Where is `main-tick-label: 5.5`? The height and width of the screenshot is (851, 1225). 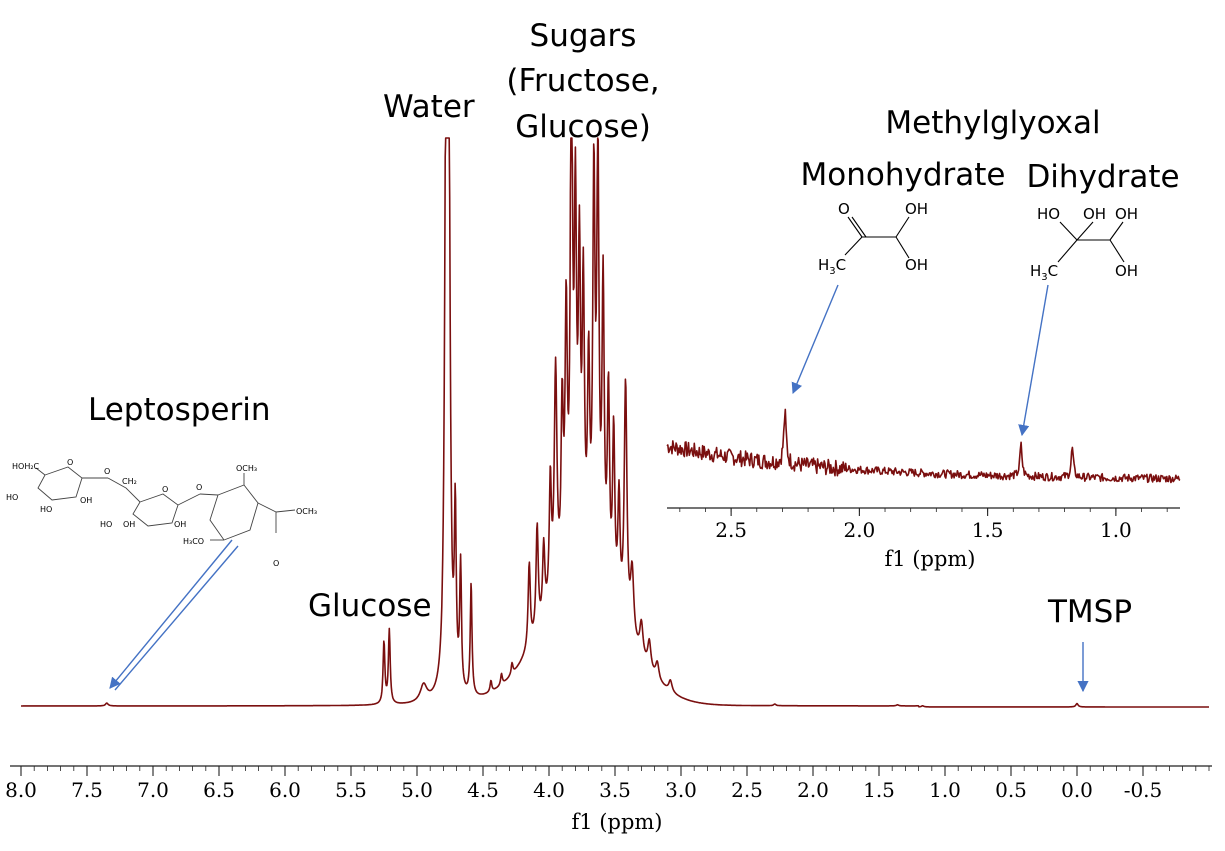 main-tick-label: 5.5 is located at coordinates (351, 790).